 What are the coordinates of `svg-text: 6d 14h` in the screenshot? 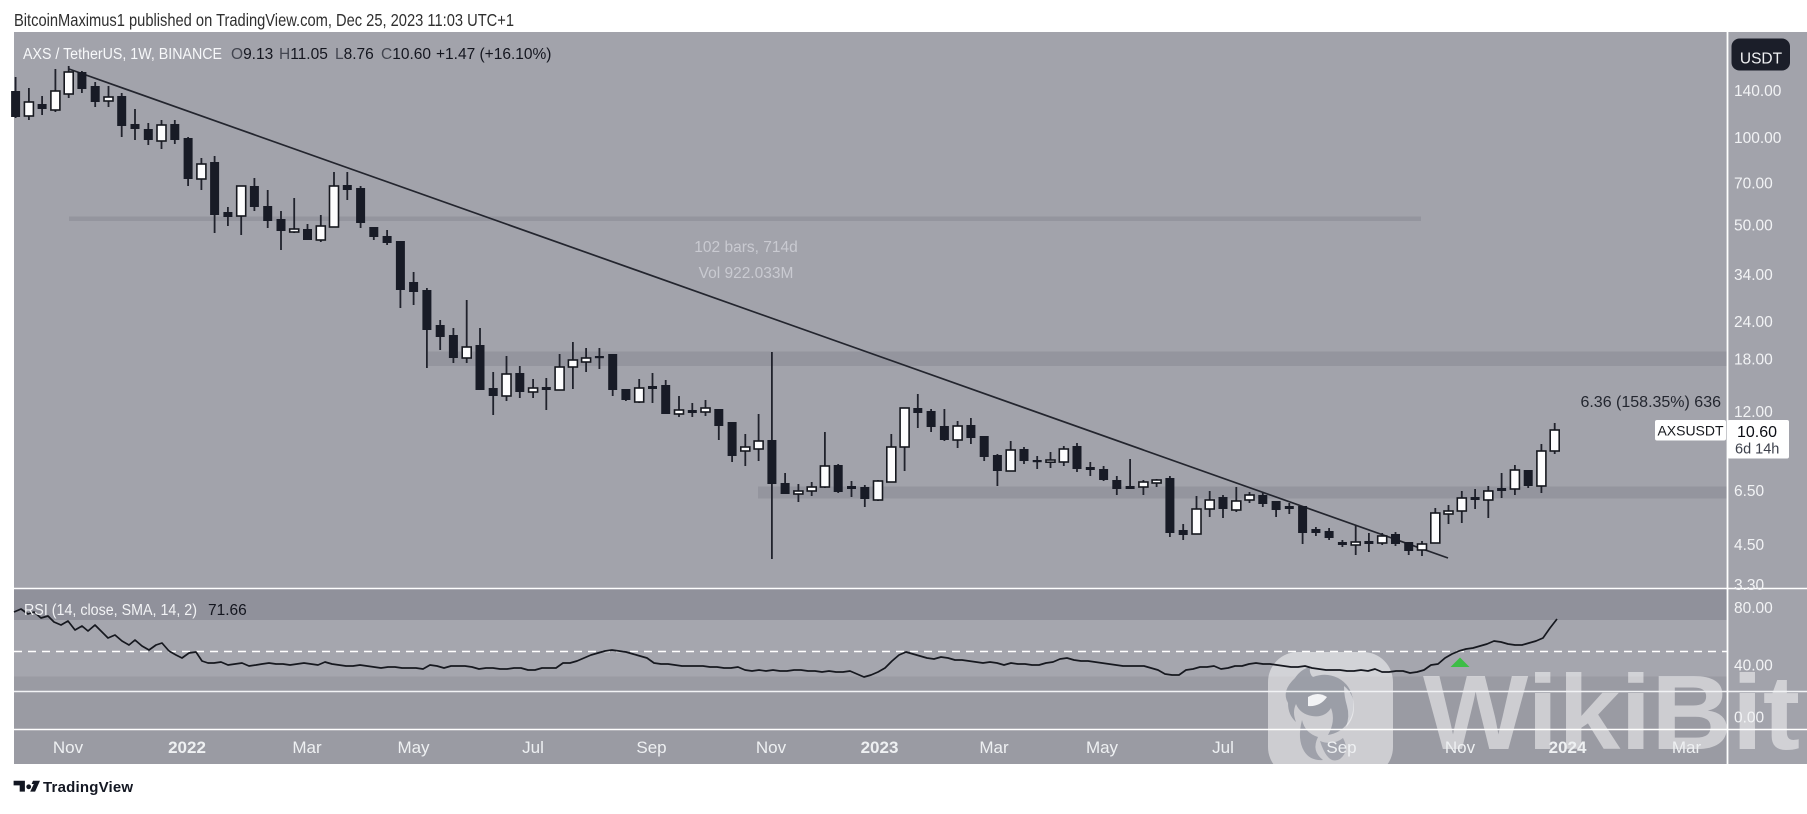 It's located at (1757, 450).